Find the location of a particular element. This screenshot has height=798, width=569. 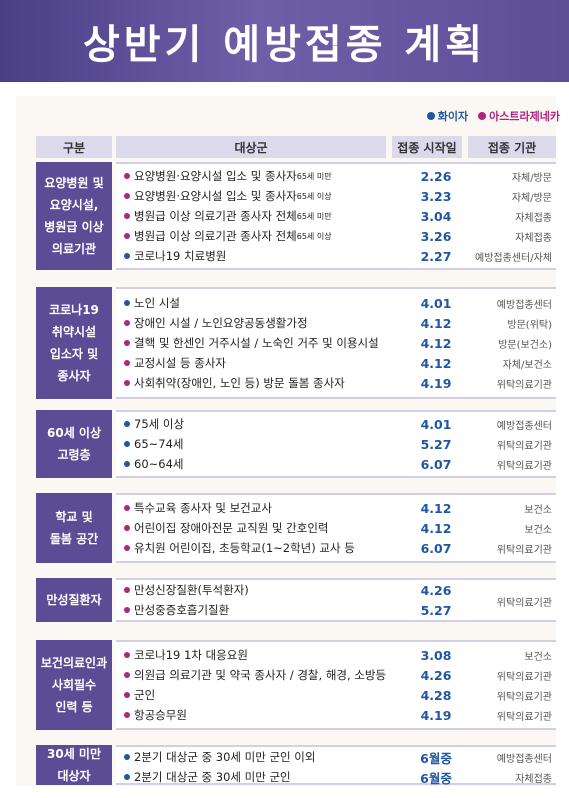

table-row: 2분기 대상군 중 30세 미만 군인 6월중 자체접종 is located at coordinates (336, 777).